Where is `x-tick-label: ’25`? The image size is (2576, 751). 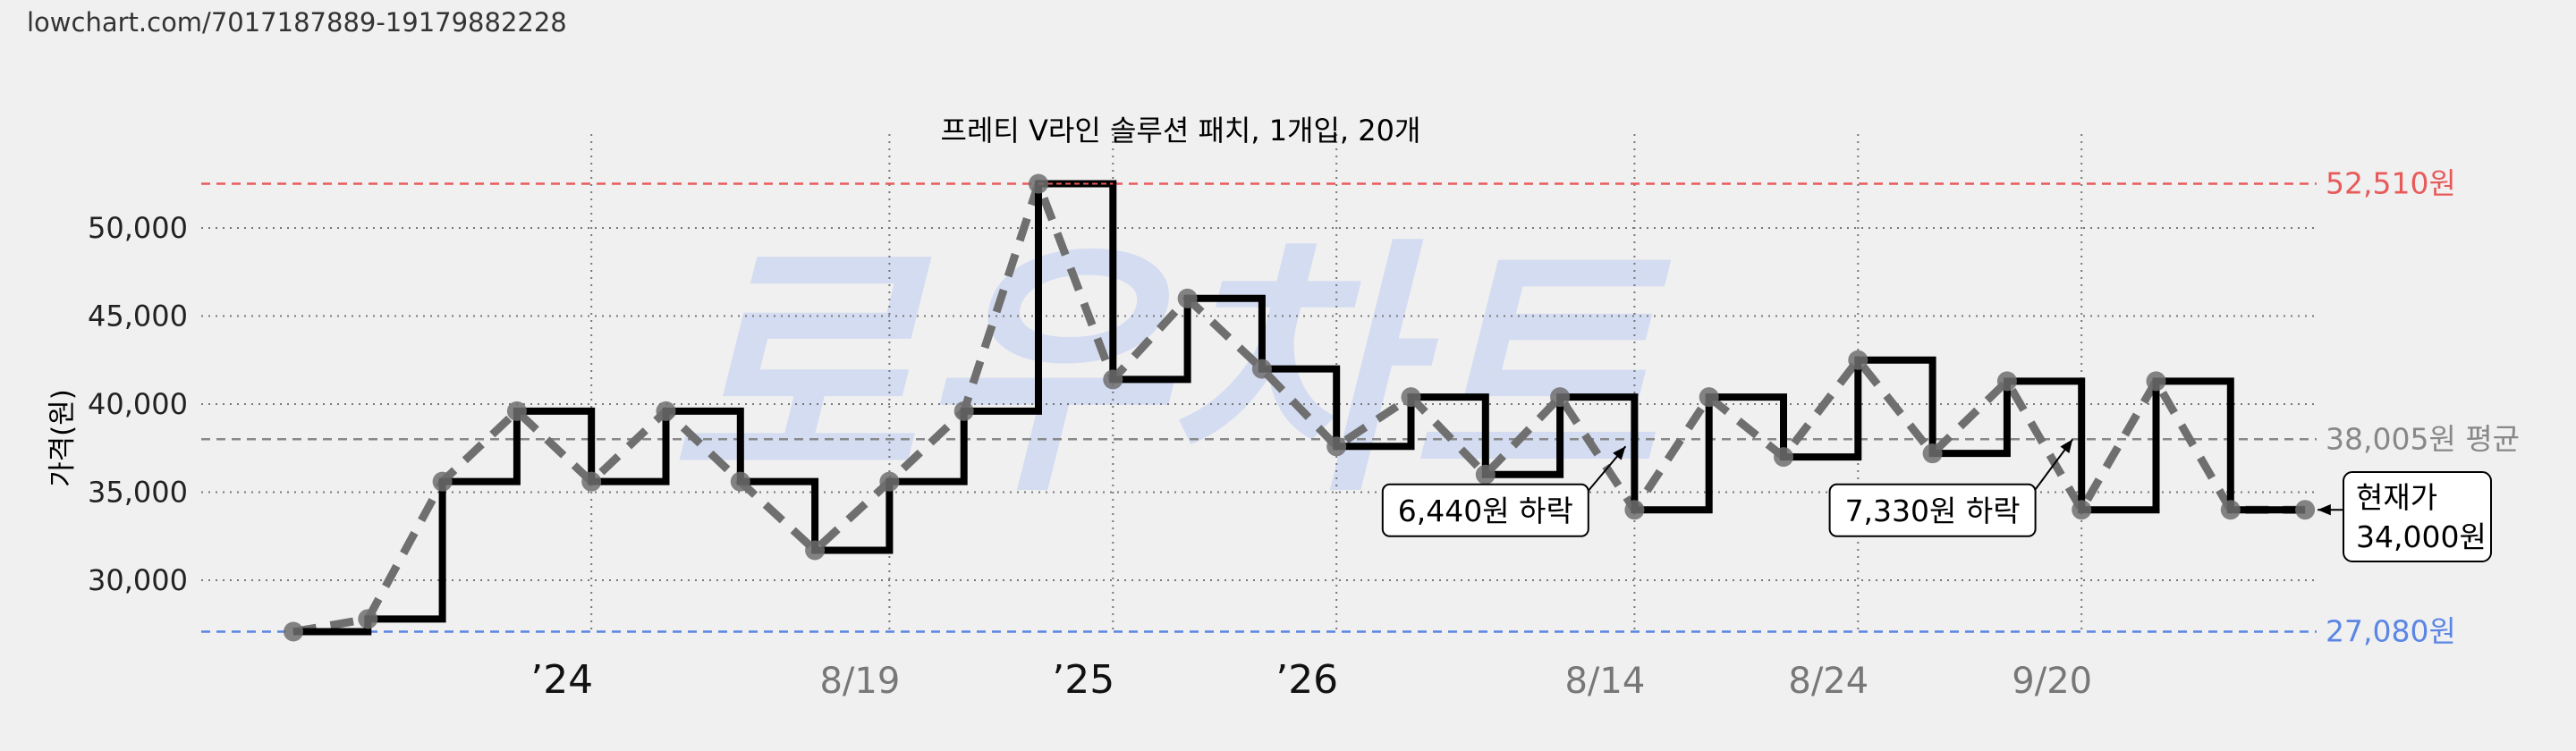
x-tick-label: ’25 is located at coordinates (1083, 680).